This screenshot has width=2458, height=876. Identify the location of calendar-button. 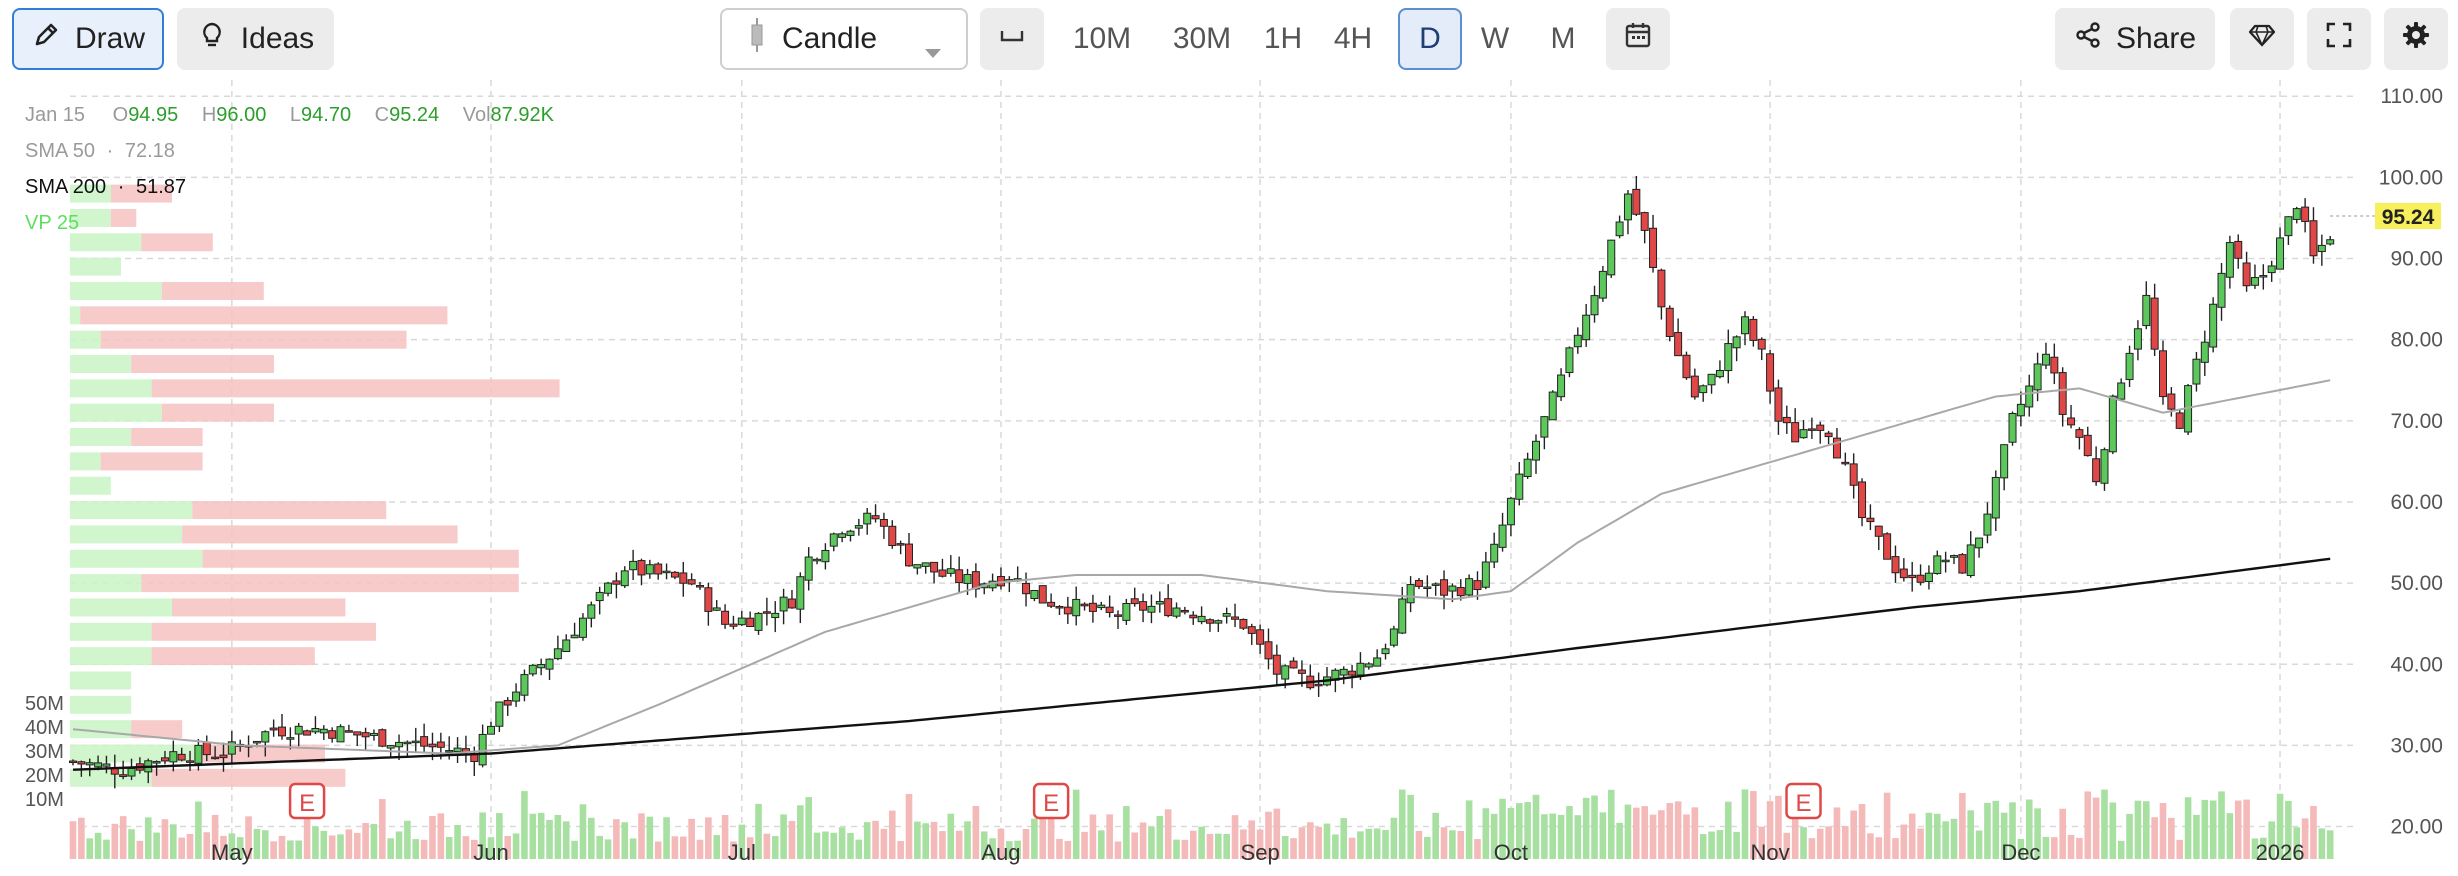
(1638, 39).